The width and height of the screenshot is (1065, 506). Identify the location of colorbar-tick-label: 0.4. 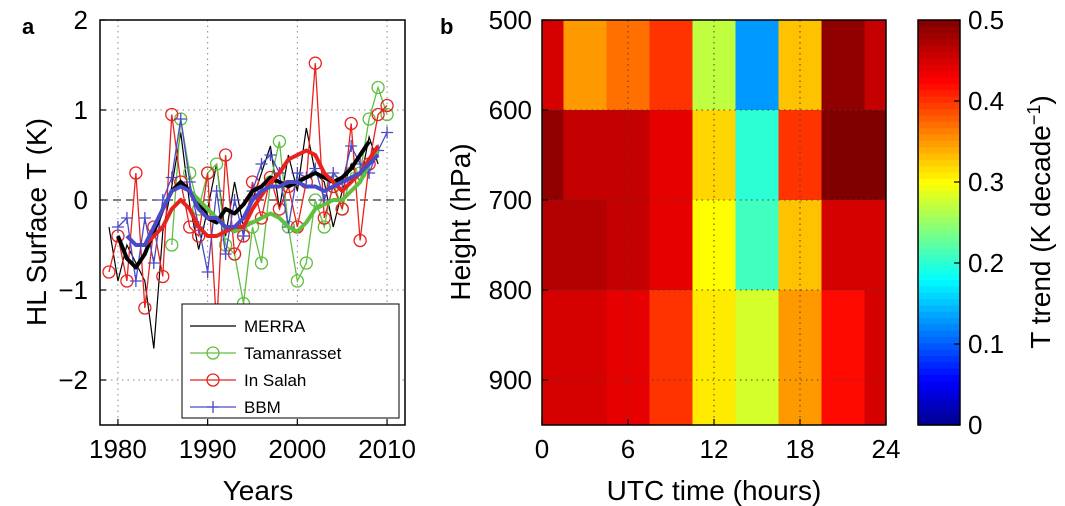
(986, 101).